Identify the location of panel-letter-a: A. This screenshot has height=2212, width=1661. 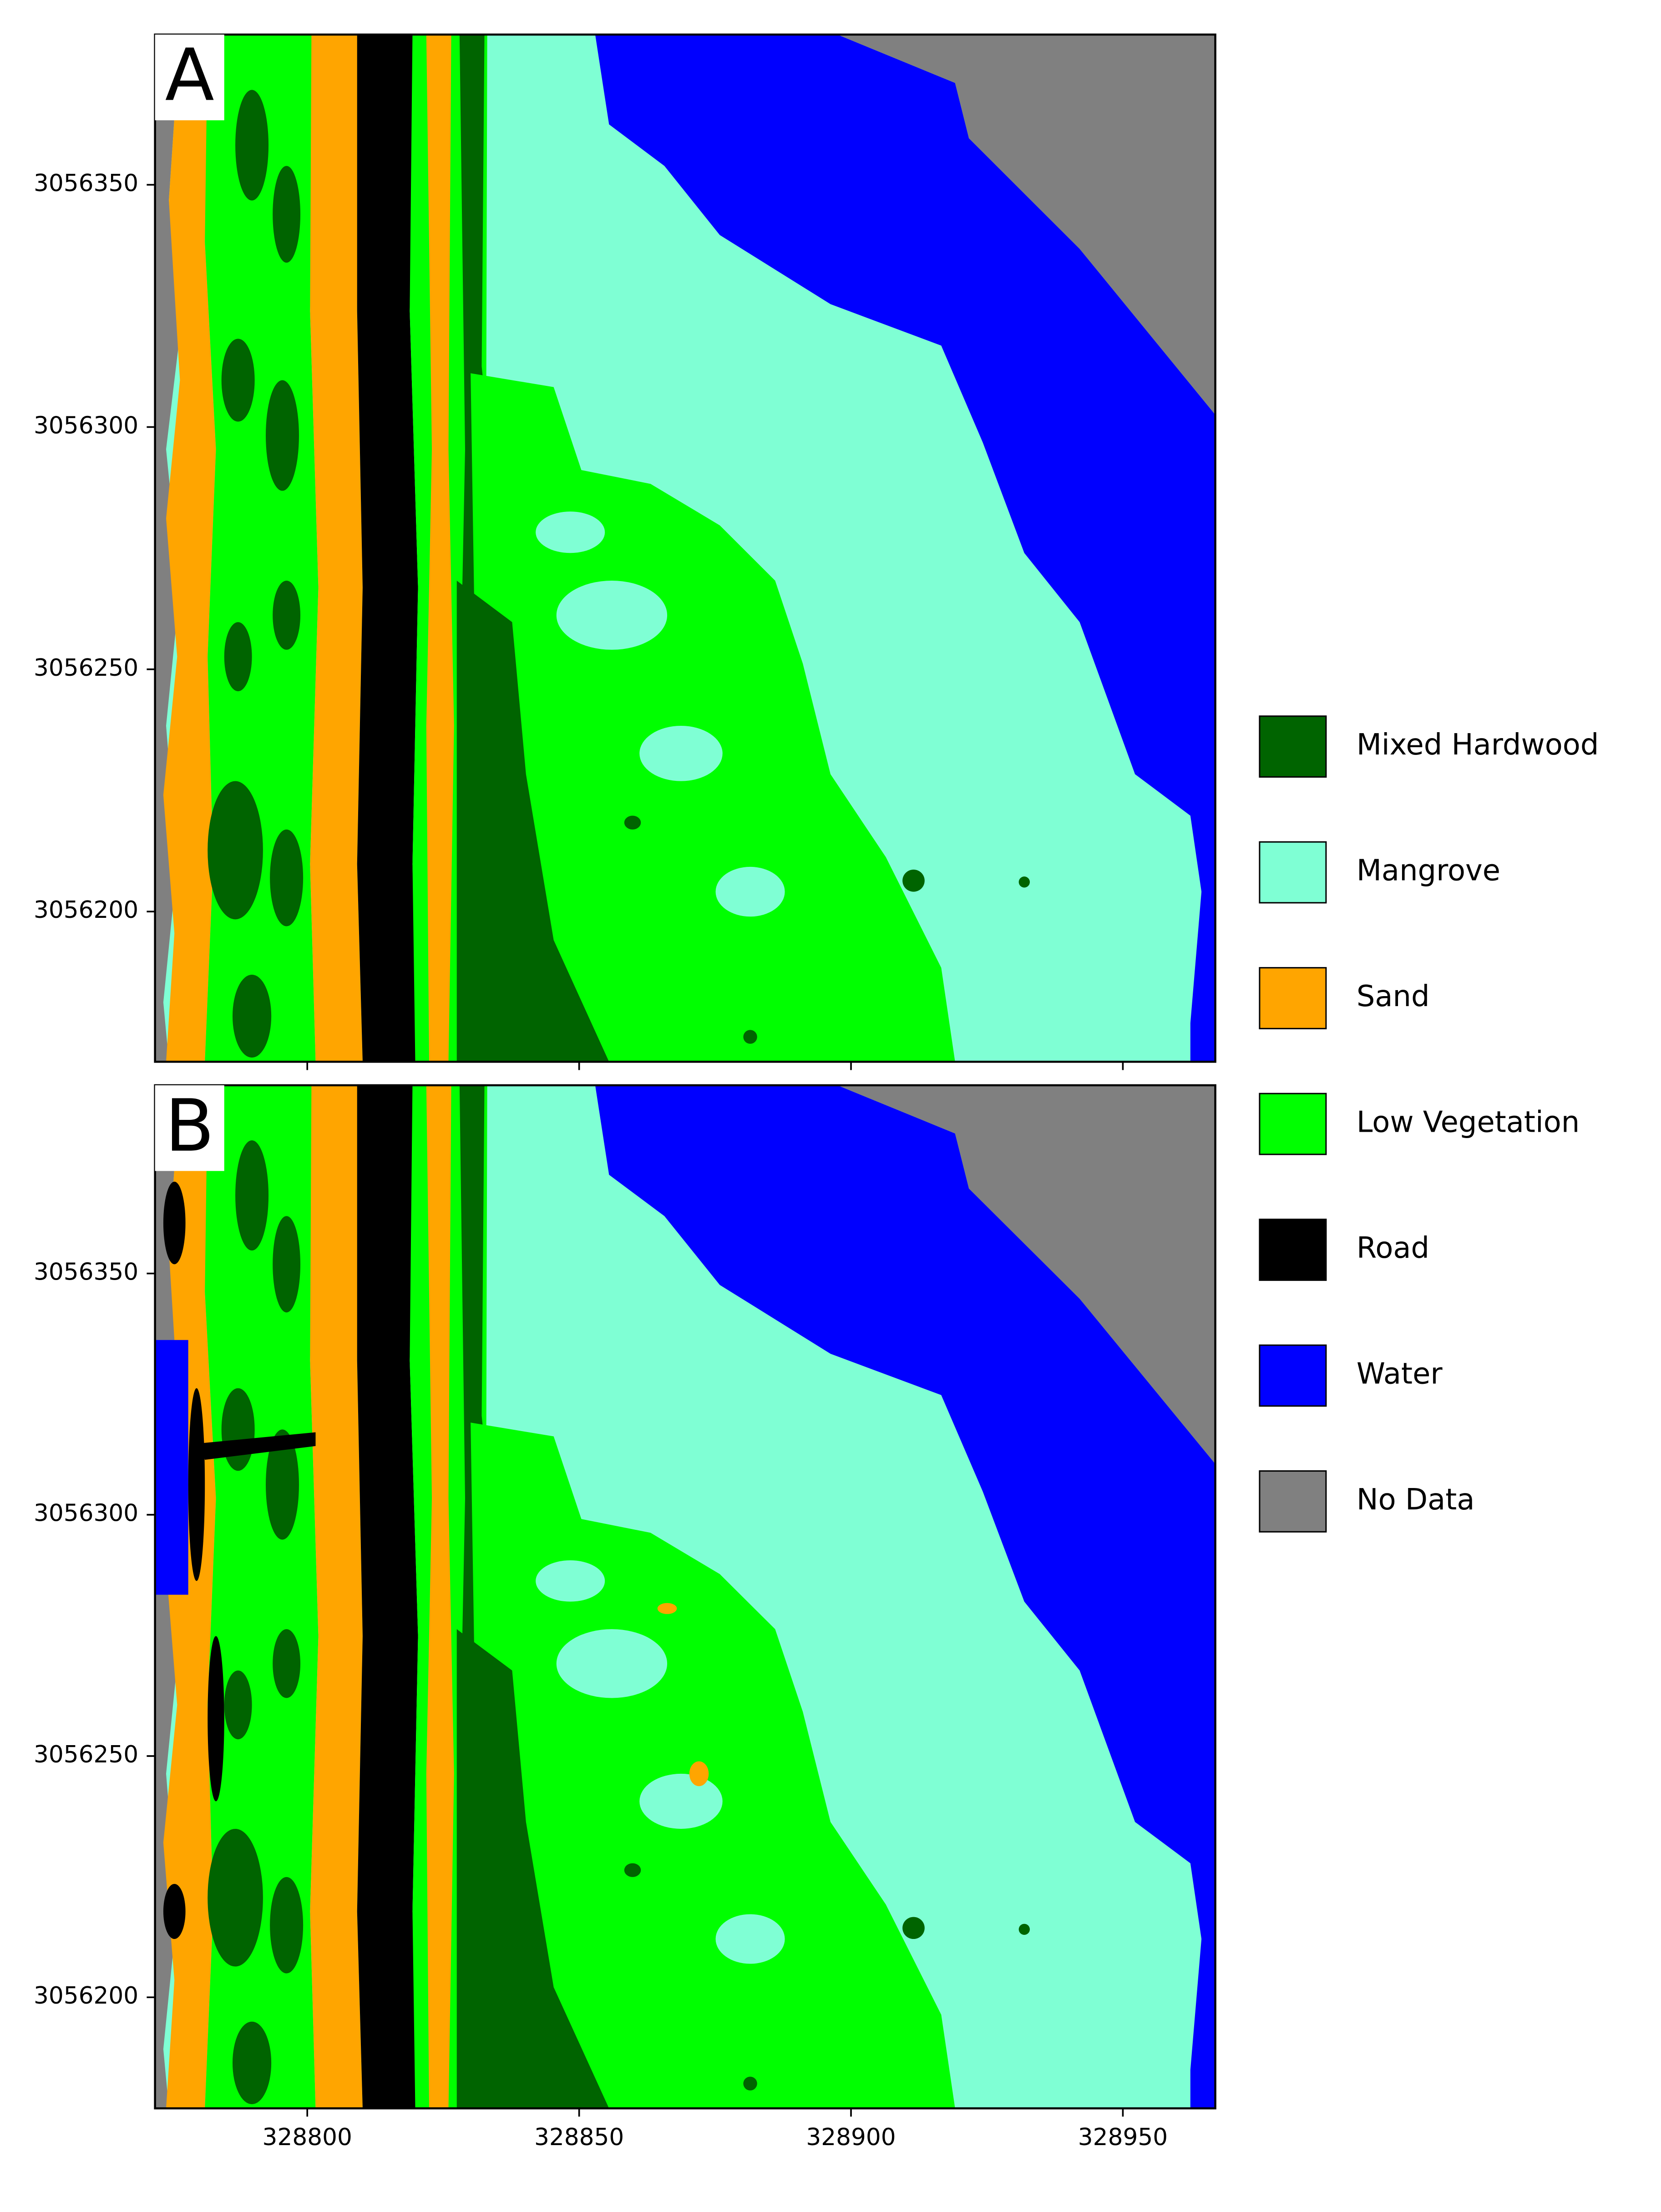
(190, 77).